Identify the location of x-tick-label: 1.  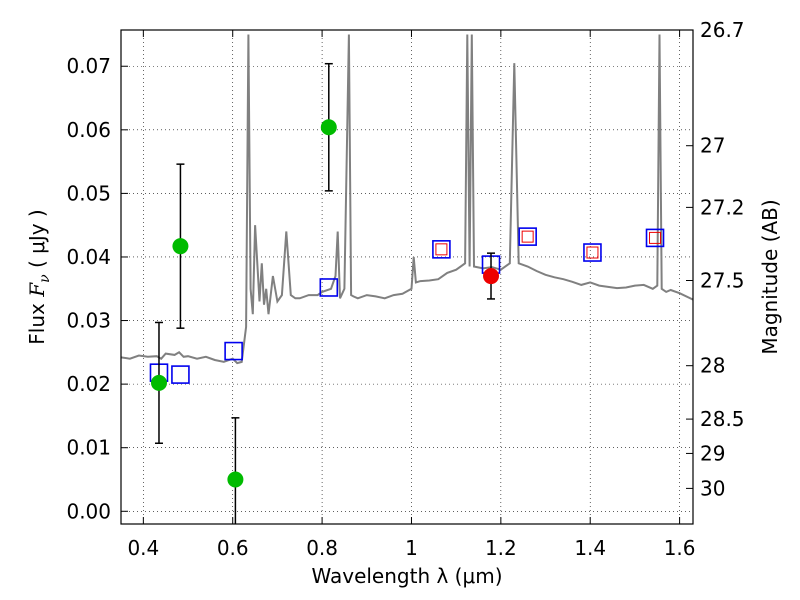
(411, 548).